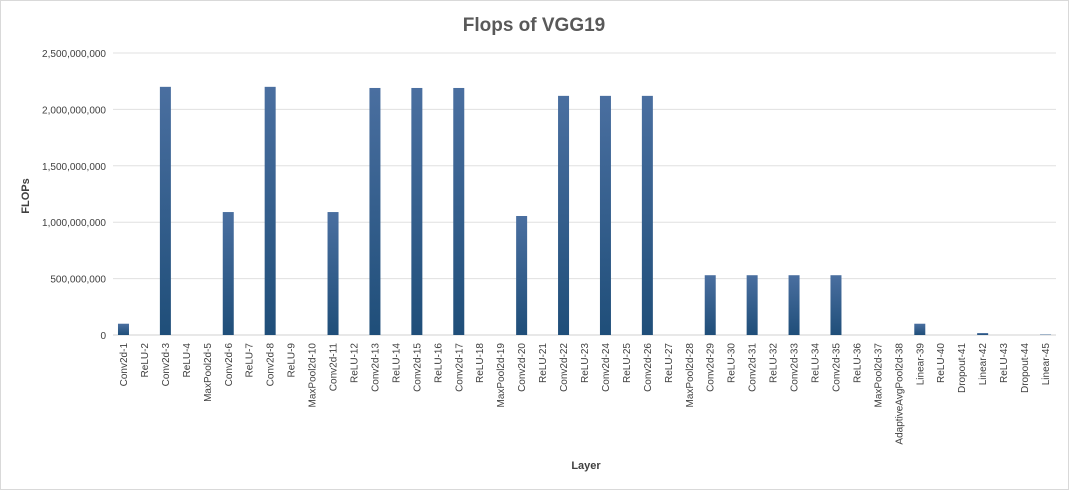  What do you see at coordinates (229, 365) in the screenshot?
I see `x-tick-label: Conv2d-6` at bounding box center [229, 365].